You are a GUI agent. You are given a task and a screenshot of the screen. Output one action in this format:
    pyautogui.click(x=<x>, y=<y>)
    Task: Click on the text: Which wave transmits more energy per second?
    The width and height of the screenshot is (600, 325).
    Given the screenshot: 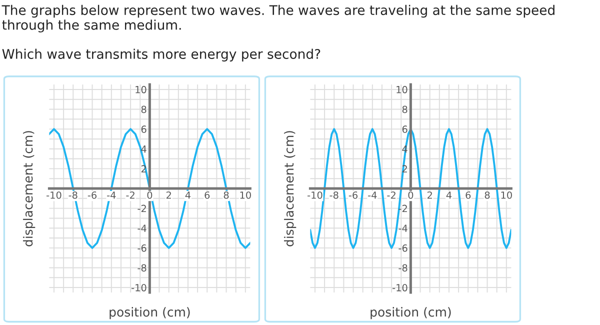 What is the action you would take?
    pyautogui.click(x=161, y=55)
    